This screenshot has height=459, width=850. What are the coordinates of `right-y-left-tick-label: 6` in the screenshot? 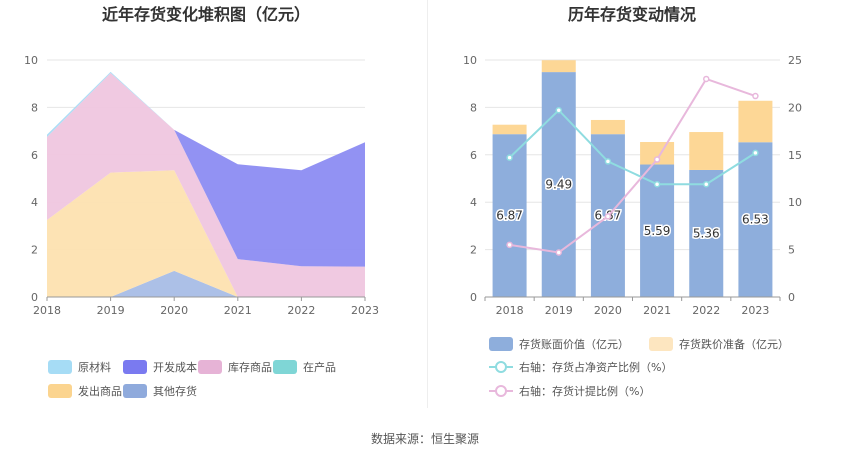 It's located at (473, 155).